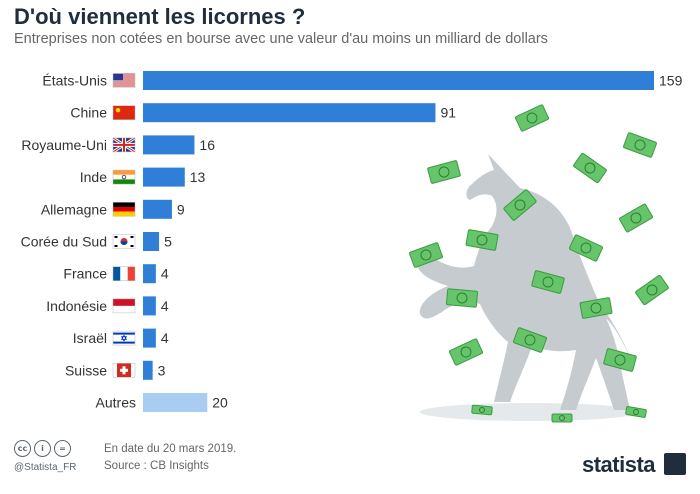 The height and width of the screenshot is (494, 700). What do you see at coordinates (74, 81) in the screenshot?
I see `category-label: États-Unis` at bounding box center [74, 81].